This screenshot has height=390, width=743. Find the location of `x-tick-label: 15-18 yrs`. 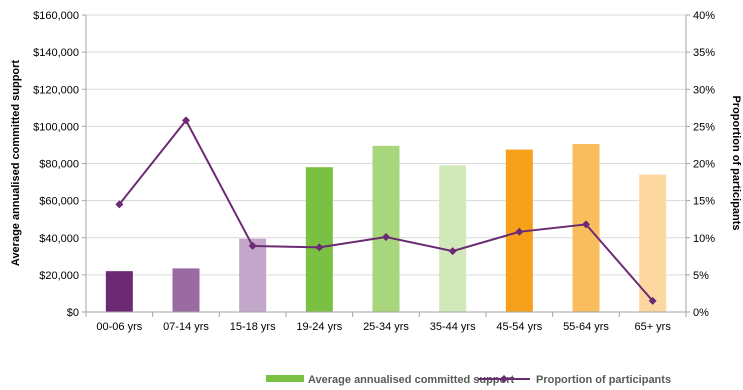

x-tick-label: 15-18 yrs is located at coordinates (253, 327).